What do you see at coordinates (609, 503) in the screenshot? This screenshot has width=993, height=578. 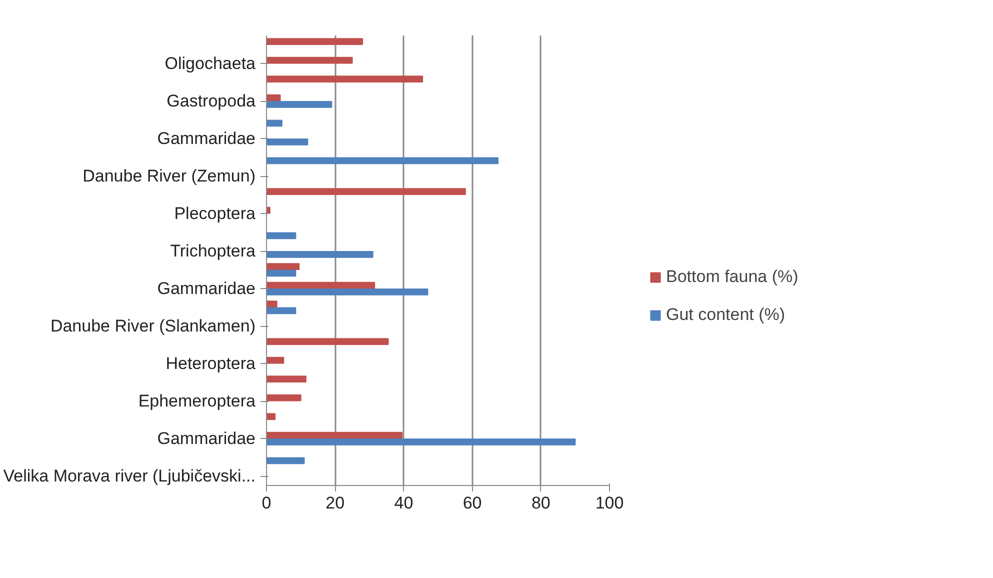 I see `x-tick-label: 100` at bounding box center [609, 503].